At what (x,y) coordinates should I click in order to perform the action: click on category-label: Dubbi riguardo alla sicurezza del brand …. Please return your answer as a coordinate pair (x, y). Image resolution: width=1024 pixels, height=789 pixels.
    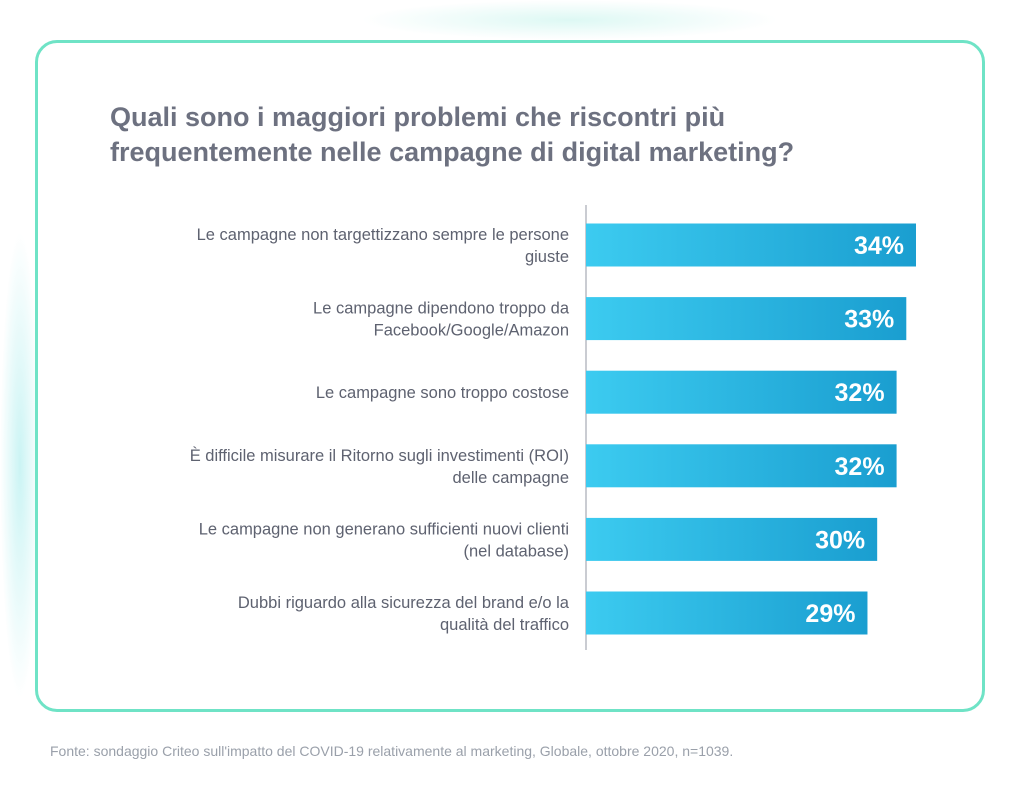
    Looking at the image, I should click on (404, 603).